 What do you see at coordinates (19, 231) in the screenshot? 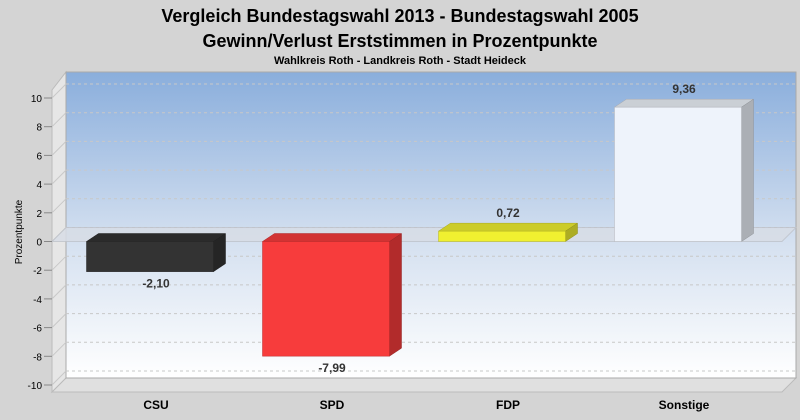
I see `y-axis-label: Prozentpunkte` at bounding box center [19, 231].